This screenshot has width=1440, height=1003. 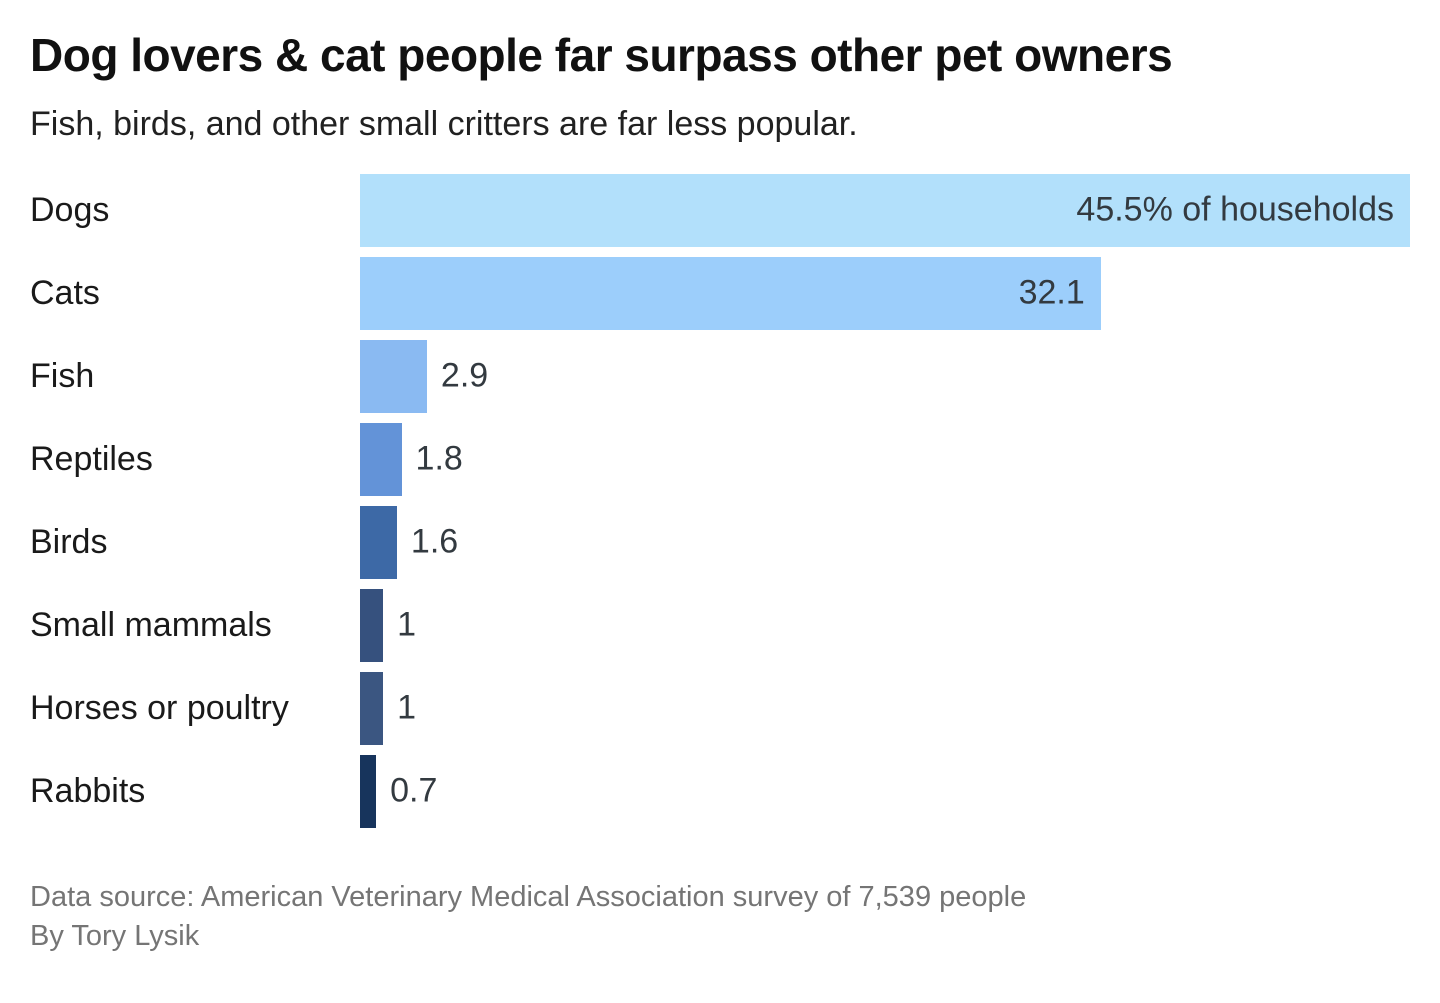 What do you see at coordinates (1235, 209) in the screenshot?
I see `value-label: 45.5% of households` at bounding box center [1235, 209].